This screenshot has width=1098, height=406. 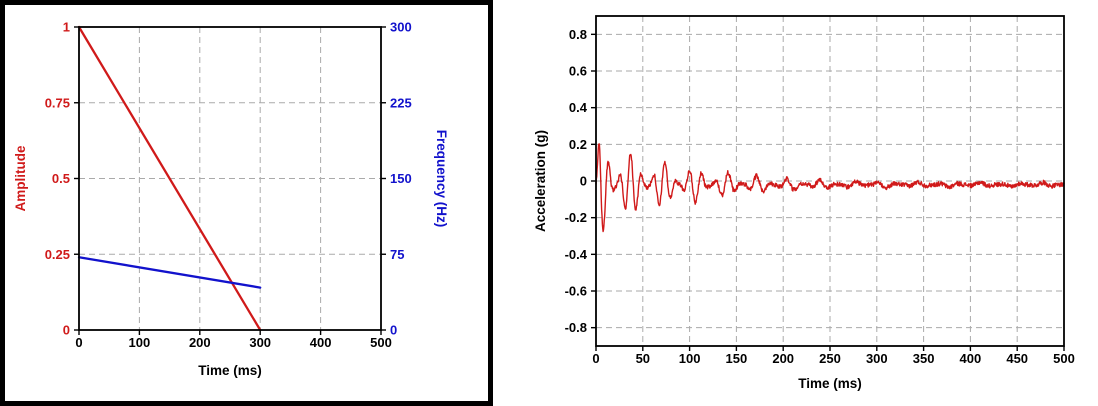 What do you see at coordinates (66, 27) in the screenshot?
I see `y-tick-label-left: 1` at bounding box center [66, 27].